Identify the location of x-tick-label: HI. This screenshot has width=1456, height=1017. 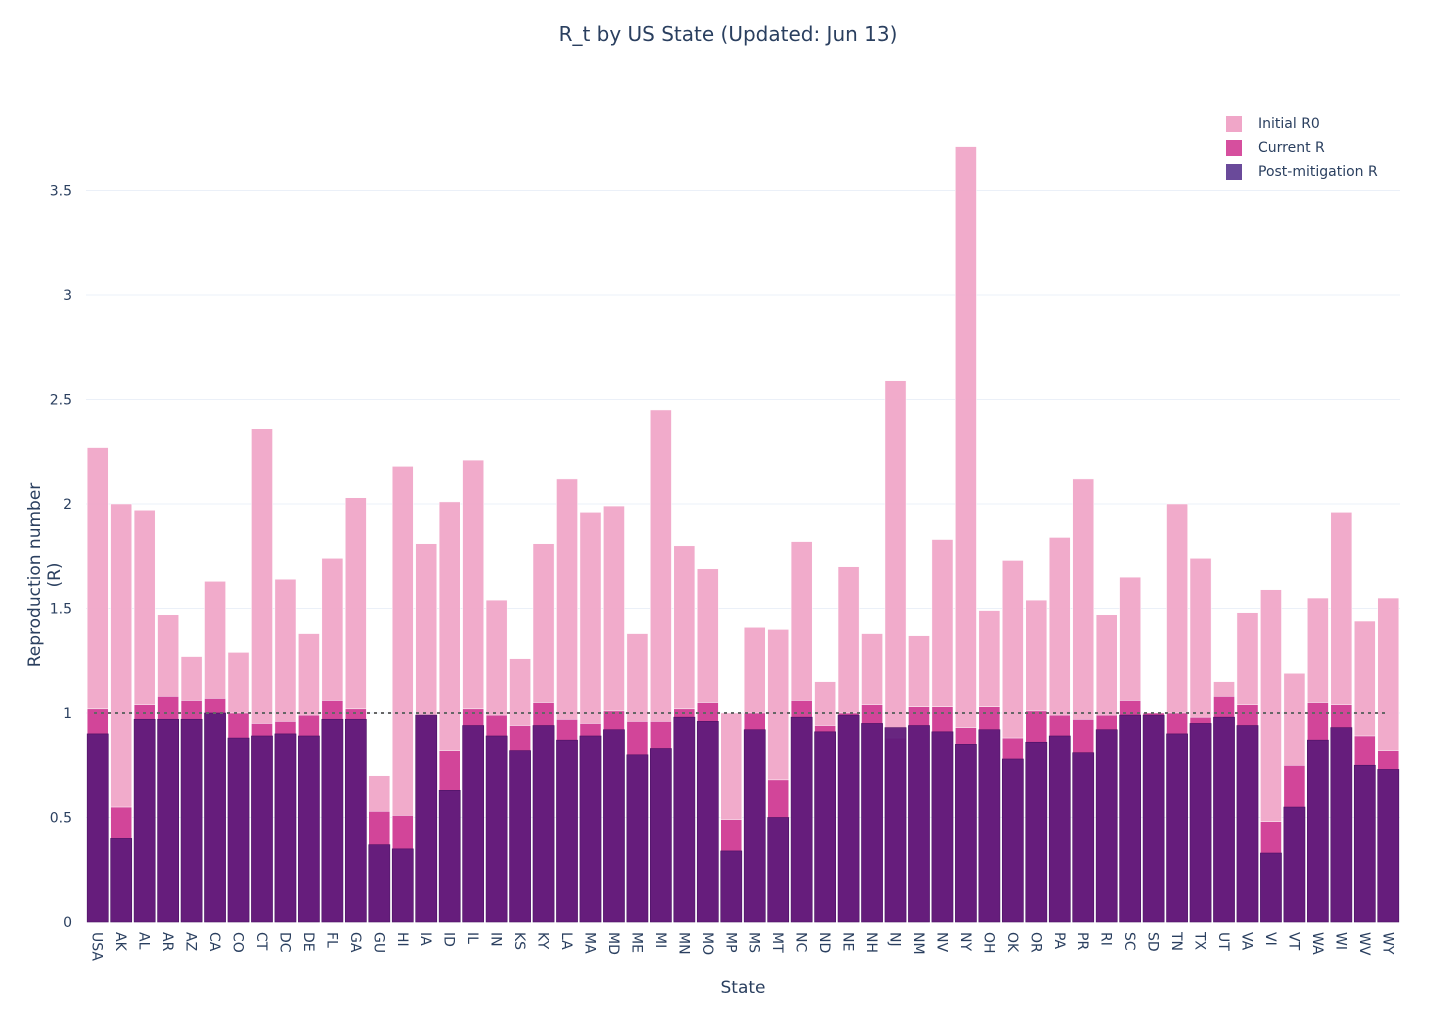
(402, 939).